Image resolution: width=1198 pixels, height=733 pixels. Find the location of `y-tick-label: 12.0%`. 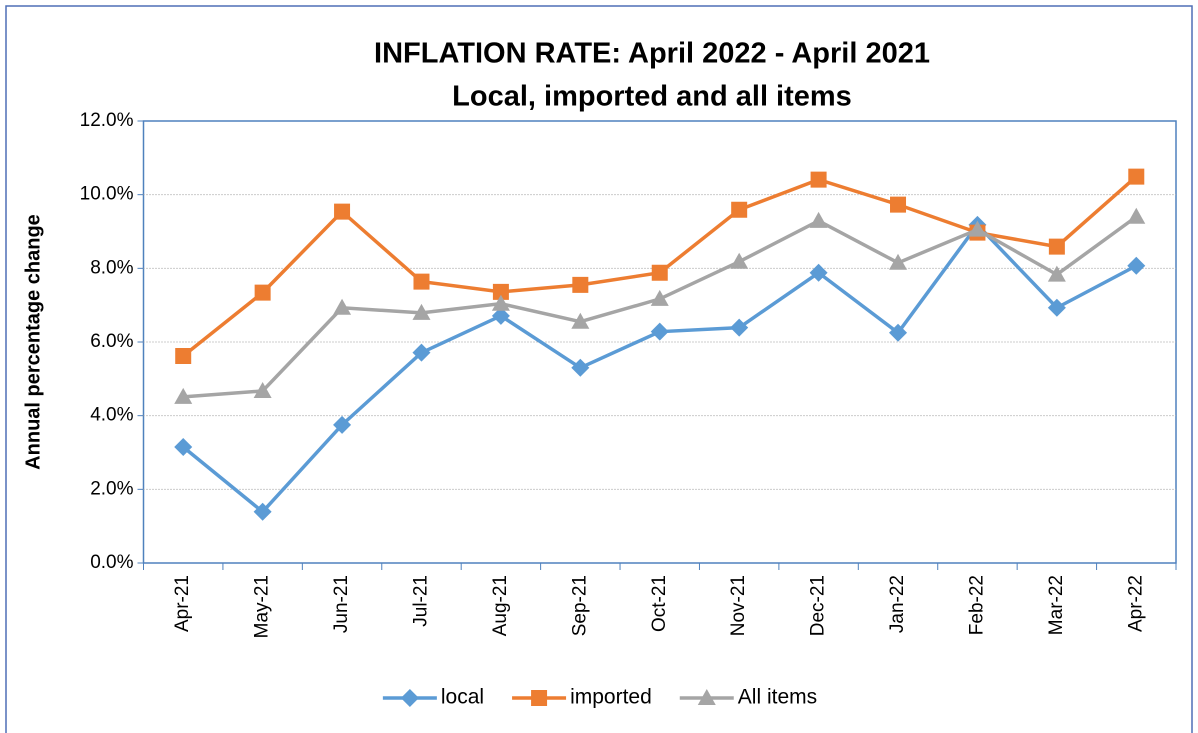

y-tick-label: 12.0% is located at coordinates (107, 120).